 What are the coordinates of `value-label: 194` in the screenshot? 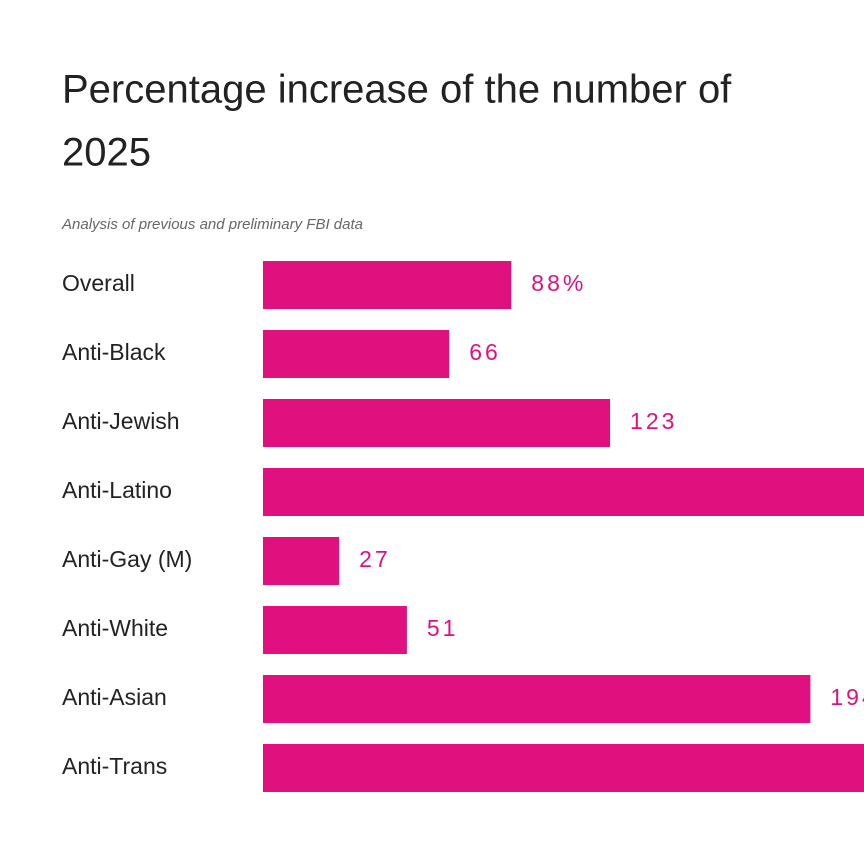 It's located at (847, 697).